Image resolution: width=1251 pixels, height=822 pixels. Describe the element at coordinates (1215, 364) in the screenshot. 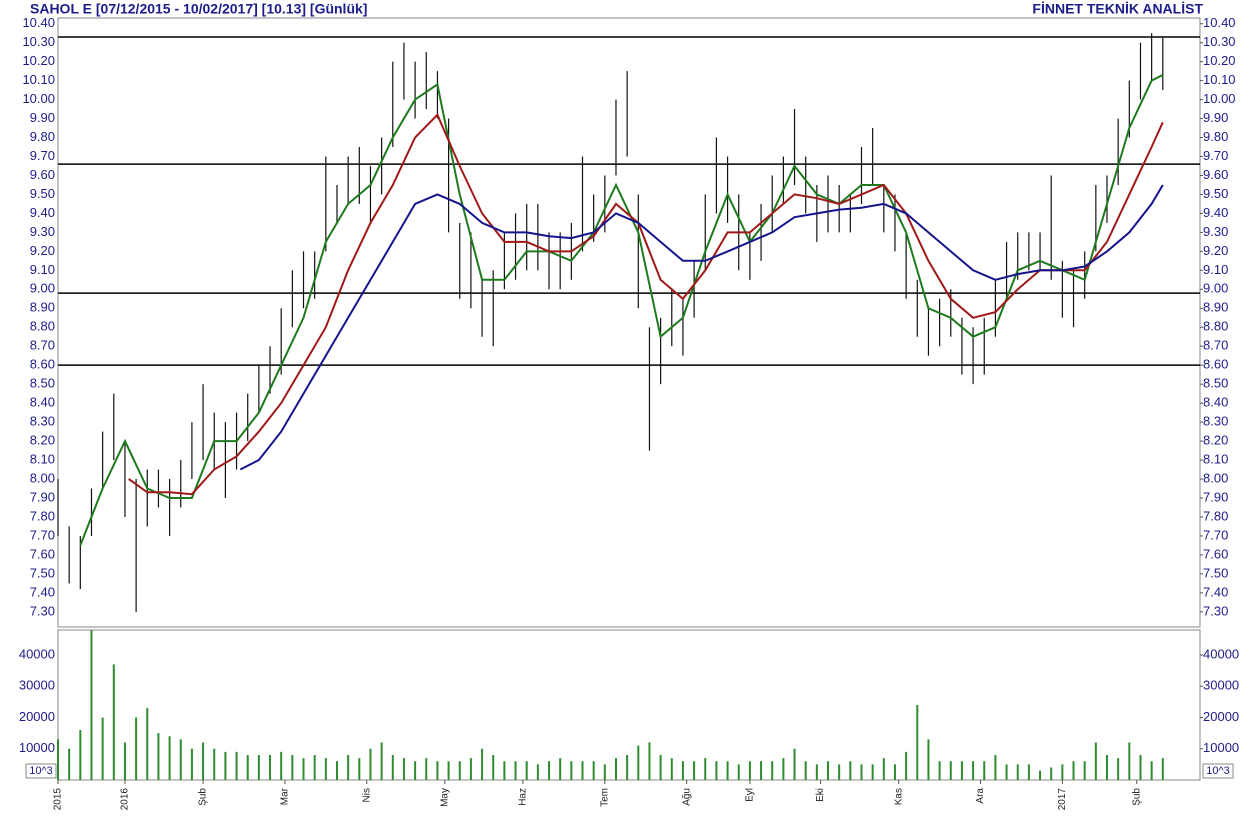

I see `y-tick-label: 8.60` at that location.